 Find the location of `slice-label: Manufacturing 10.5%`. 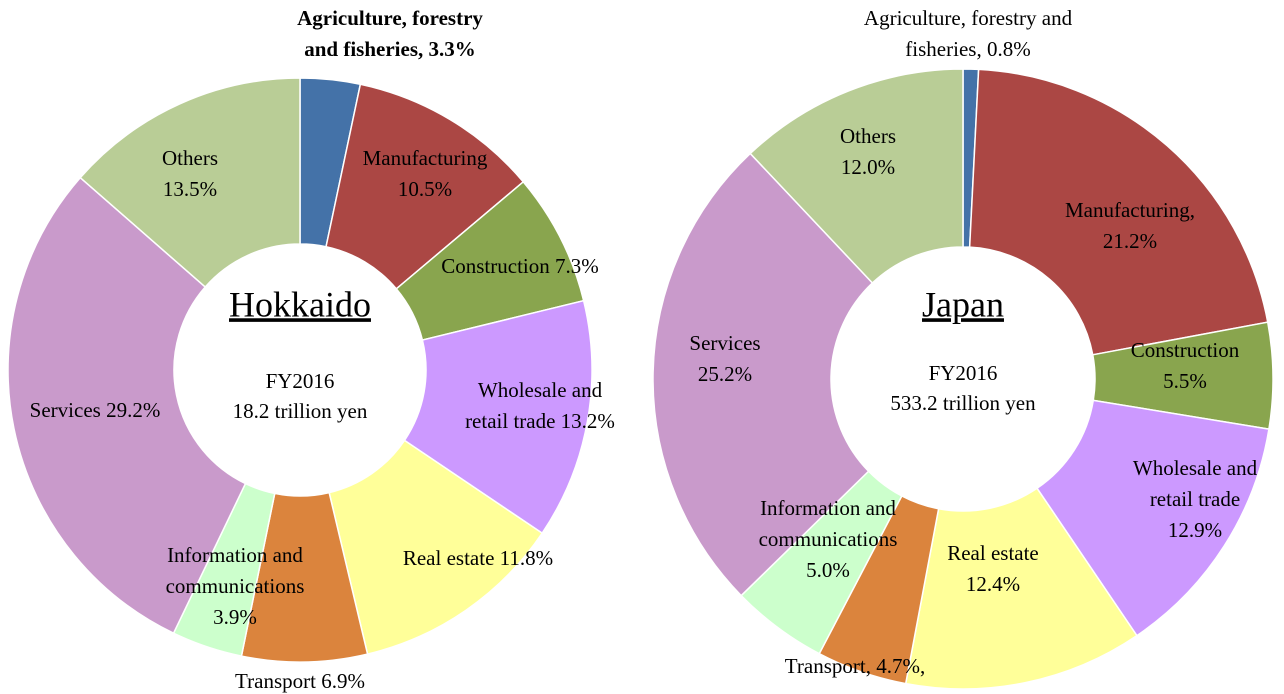

slice-label: Manufacturing 10.5% is located at coordinates (425, 173).